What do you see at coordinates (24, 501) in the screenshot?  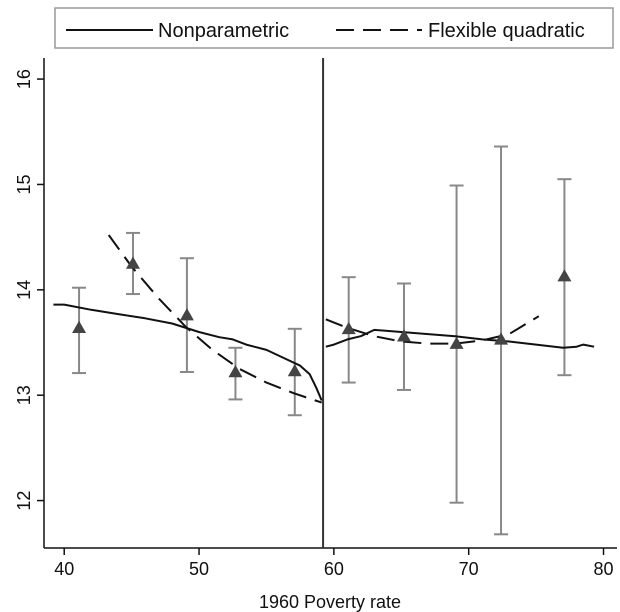 I see `y-tick-label: 12` at bounding box center [24, 501].